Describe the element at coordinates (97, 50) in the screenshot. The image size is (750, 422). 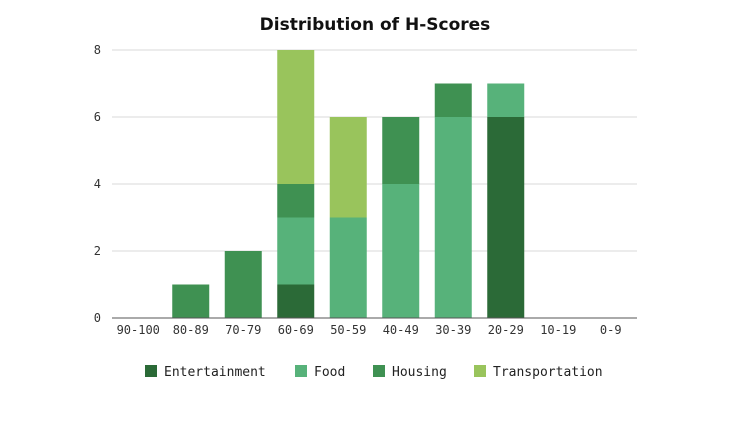
I see `y-tick-label: 8` at that location.